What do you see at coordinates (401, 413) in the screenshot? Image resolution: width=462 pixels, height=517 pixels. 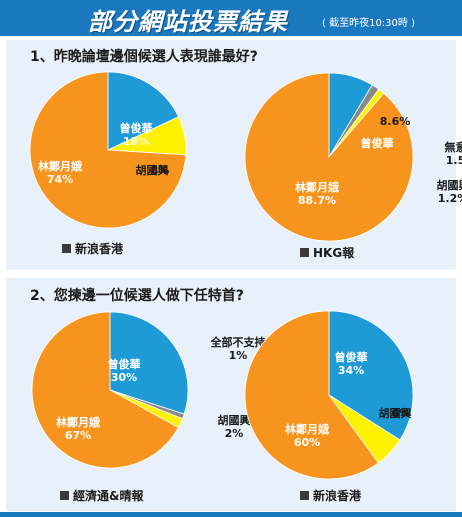 I see `slice-value-label: 6%` at bounding box center [401, 413].